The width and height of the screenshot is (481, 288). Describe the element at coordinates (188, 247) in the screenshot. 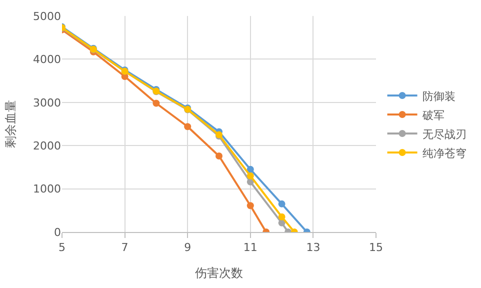

I see `x-tick-label: 9` at that location.